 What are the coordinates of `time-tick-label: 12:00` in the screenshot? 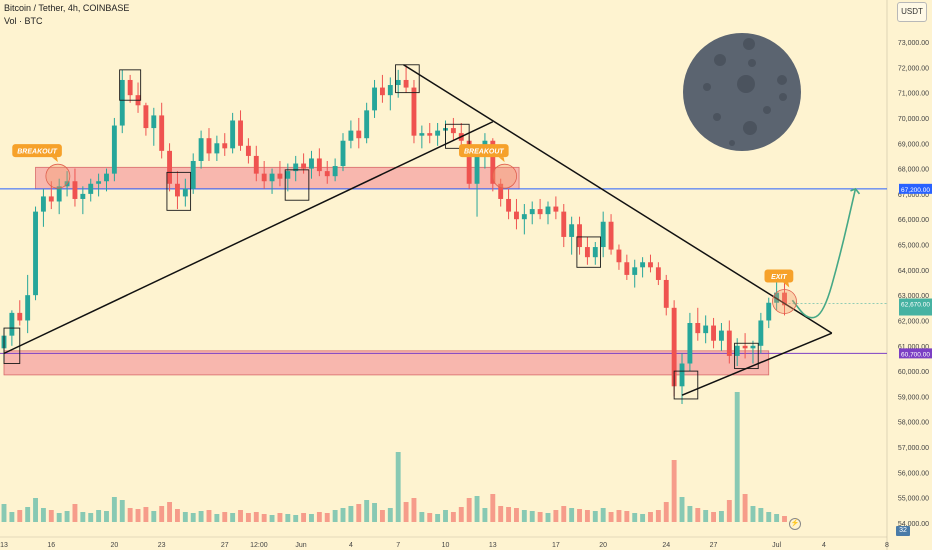 It's located at (259, 545).